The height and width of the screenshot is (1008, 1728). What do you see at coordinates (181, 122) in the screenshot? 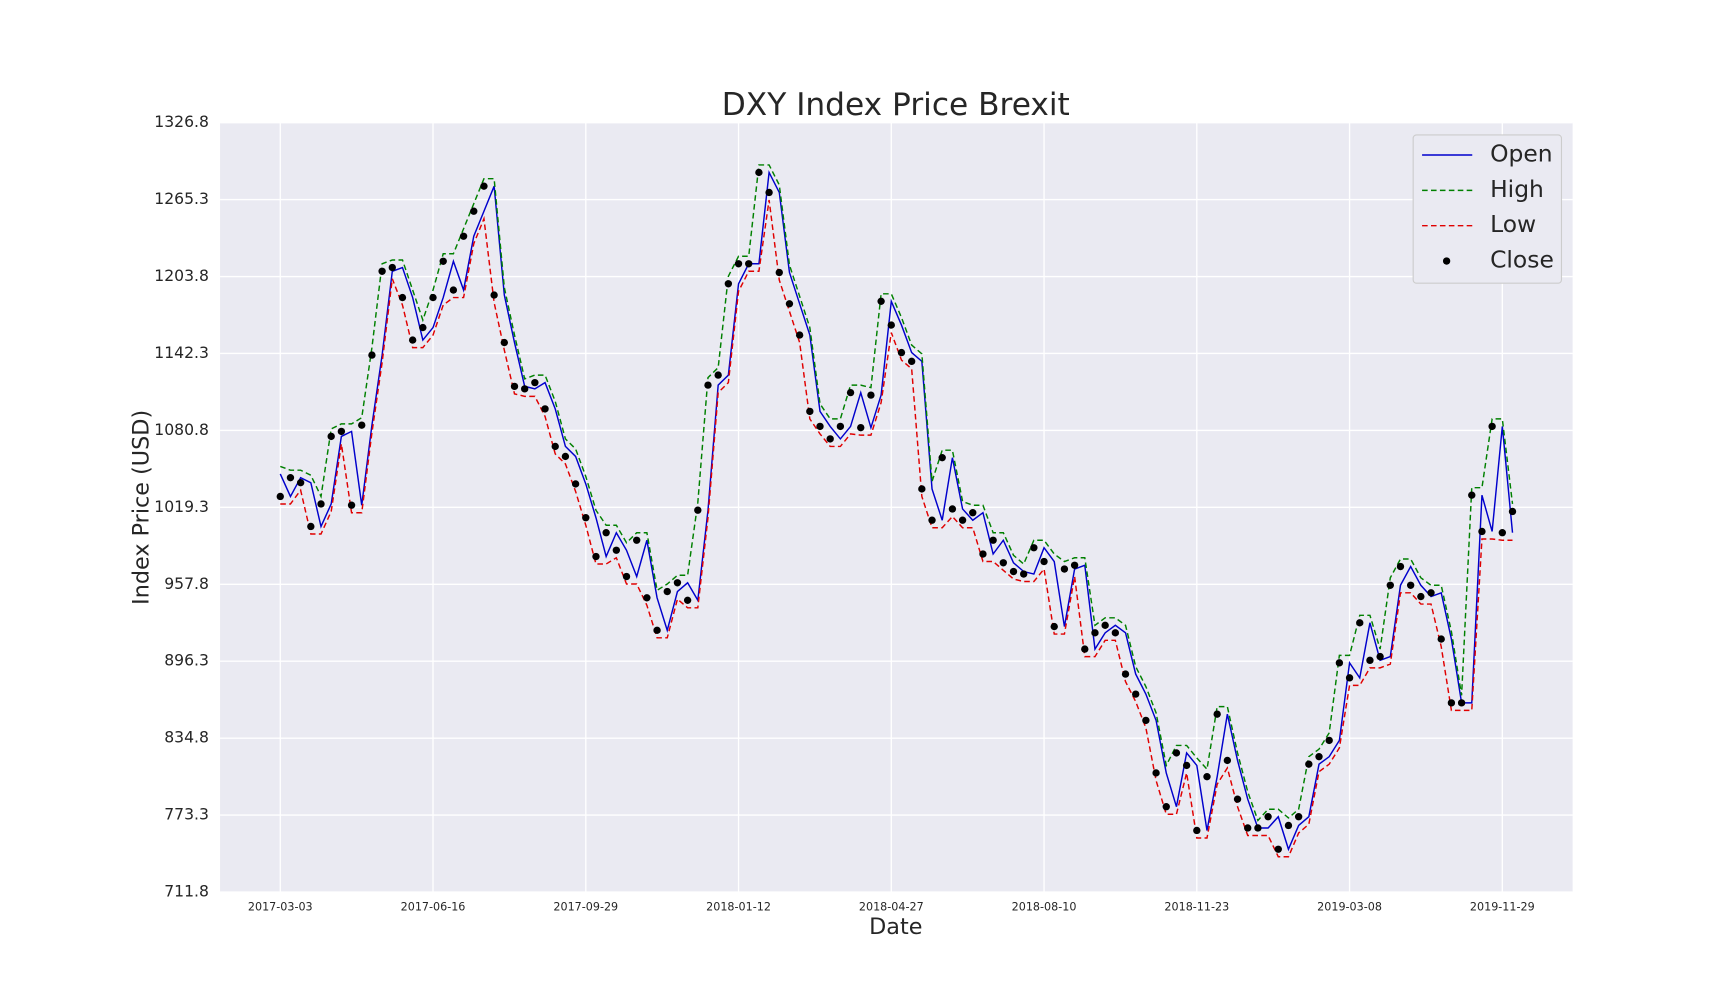
I see `y-tick-label: 1326.8` at bounding box center [181, 122].